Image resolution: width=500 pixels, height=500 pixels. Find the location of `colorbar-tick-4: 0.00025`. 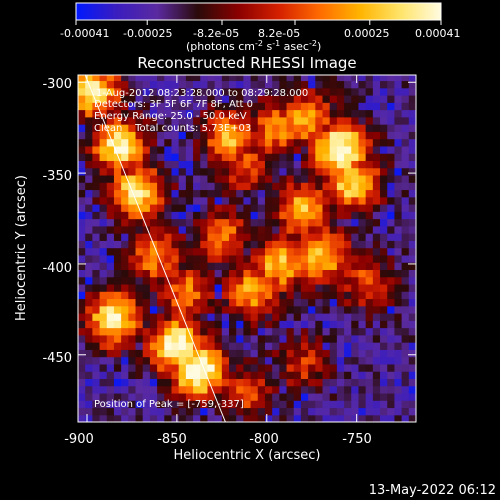

colorbar-tick-4: 0.00025 is located at coordinates (367, 33).